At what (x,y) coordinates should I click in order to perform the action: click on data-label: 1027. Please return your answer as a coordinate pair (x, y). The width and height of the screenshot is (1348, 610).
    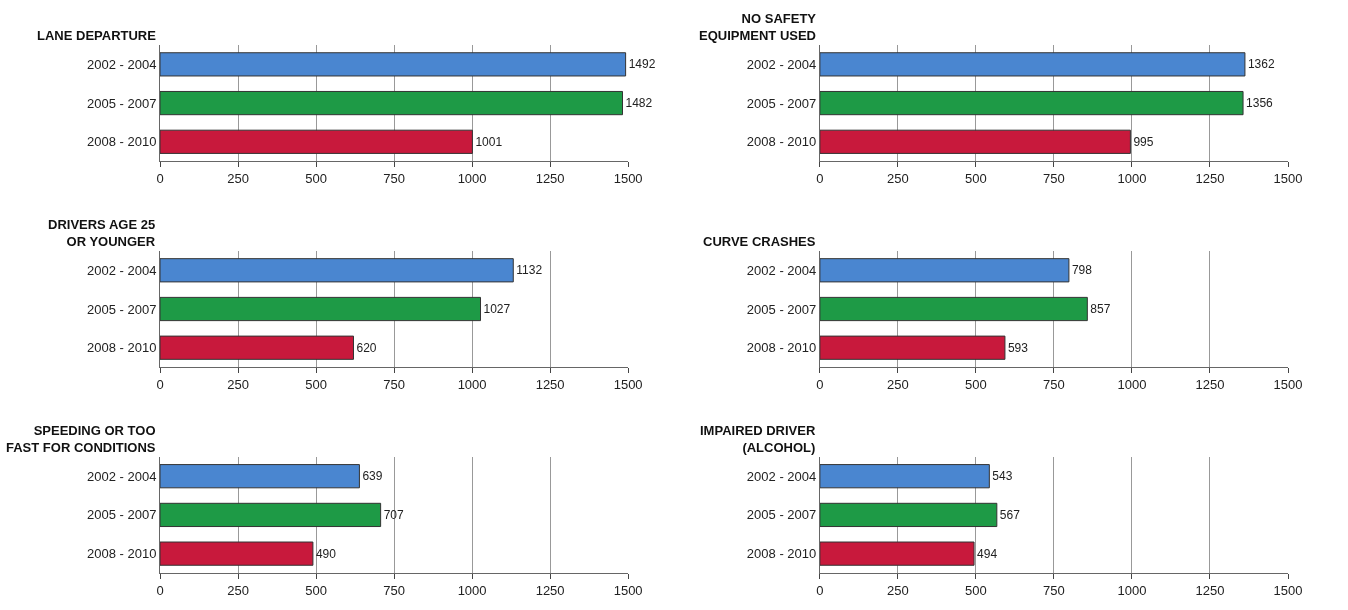
    Looking at the image, I should click on (497, 309).